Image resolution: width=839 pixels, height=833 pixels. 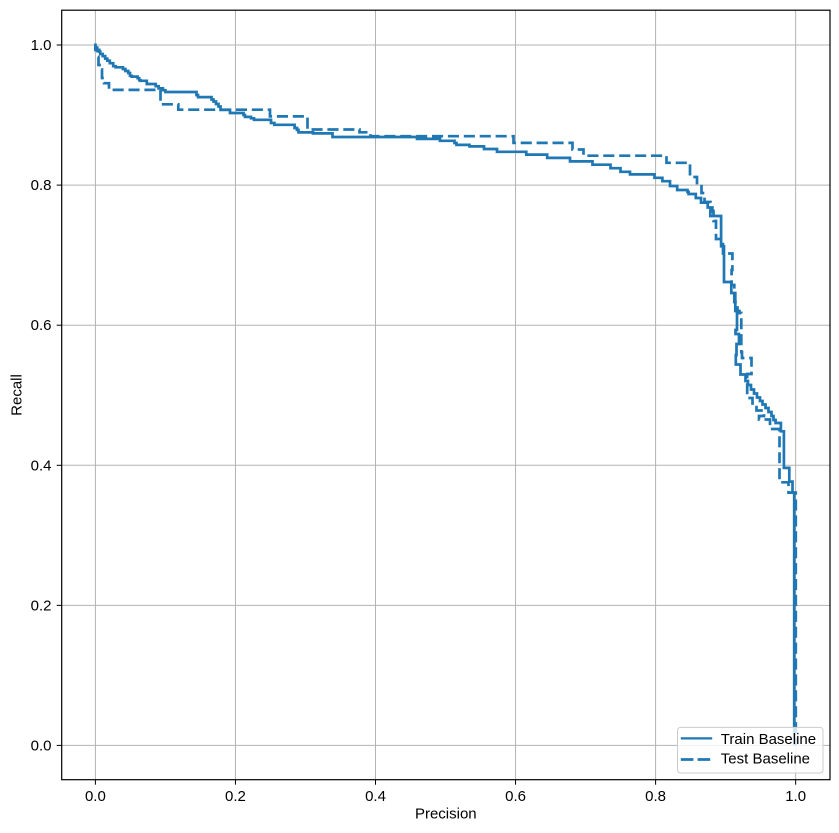 What do you see at coordinates (768, 739) in the screenshot?
I see `svg-text: Train Baseline` at bounding box center [768, 739].